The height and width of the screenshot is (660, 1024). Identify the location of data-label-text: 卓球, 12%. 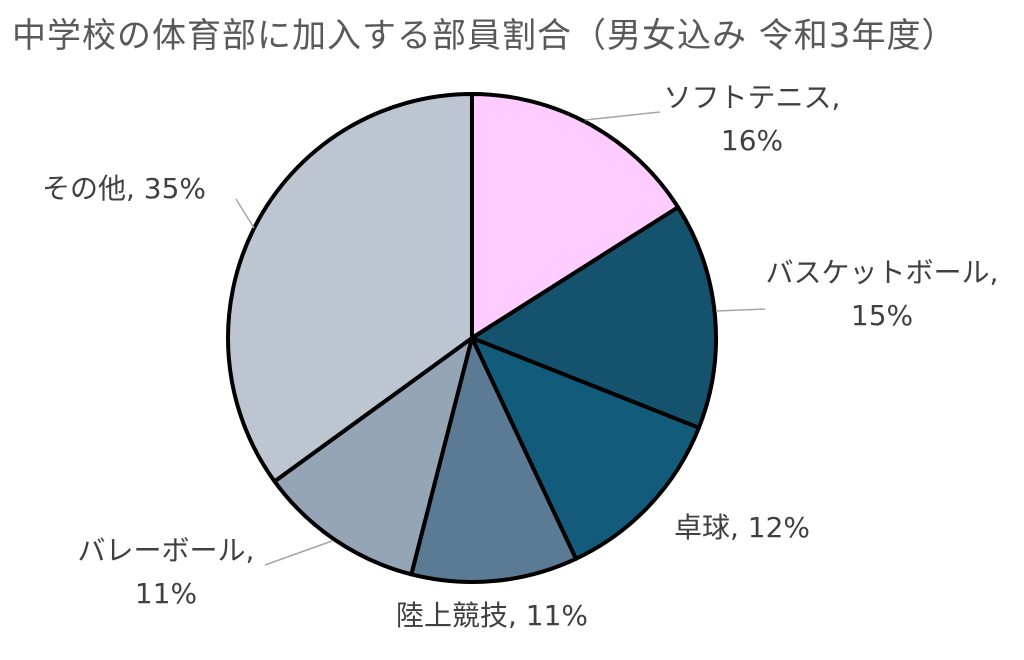
(742, 527).